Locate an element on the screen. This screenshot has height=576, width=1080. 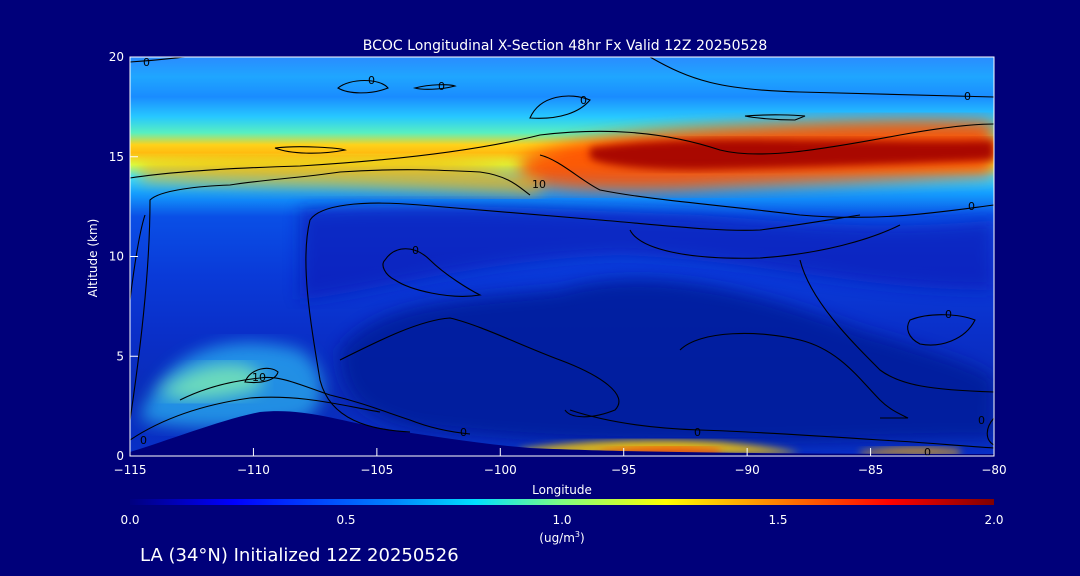
colorbar-tick-label: 0.0 is located at coordinates (129, 520).